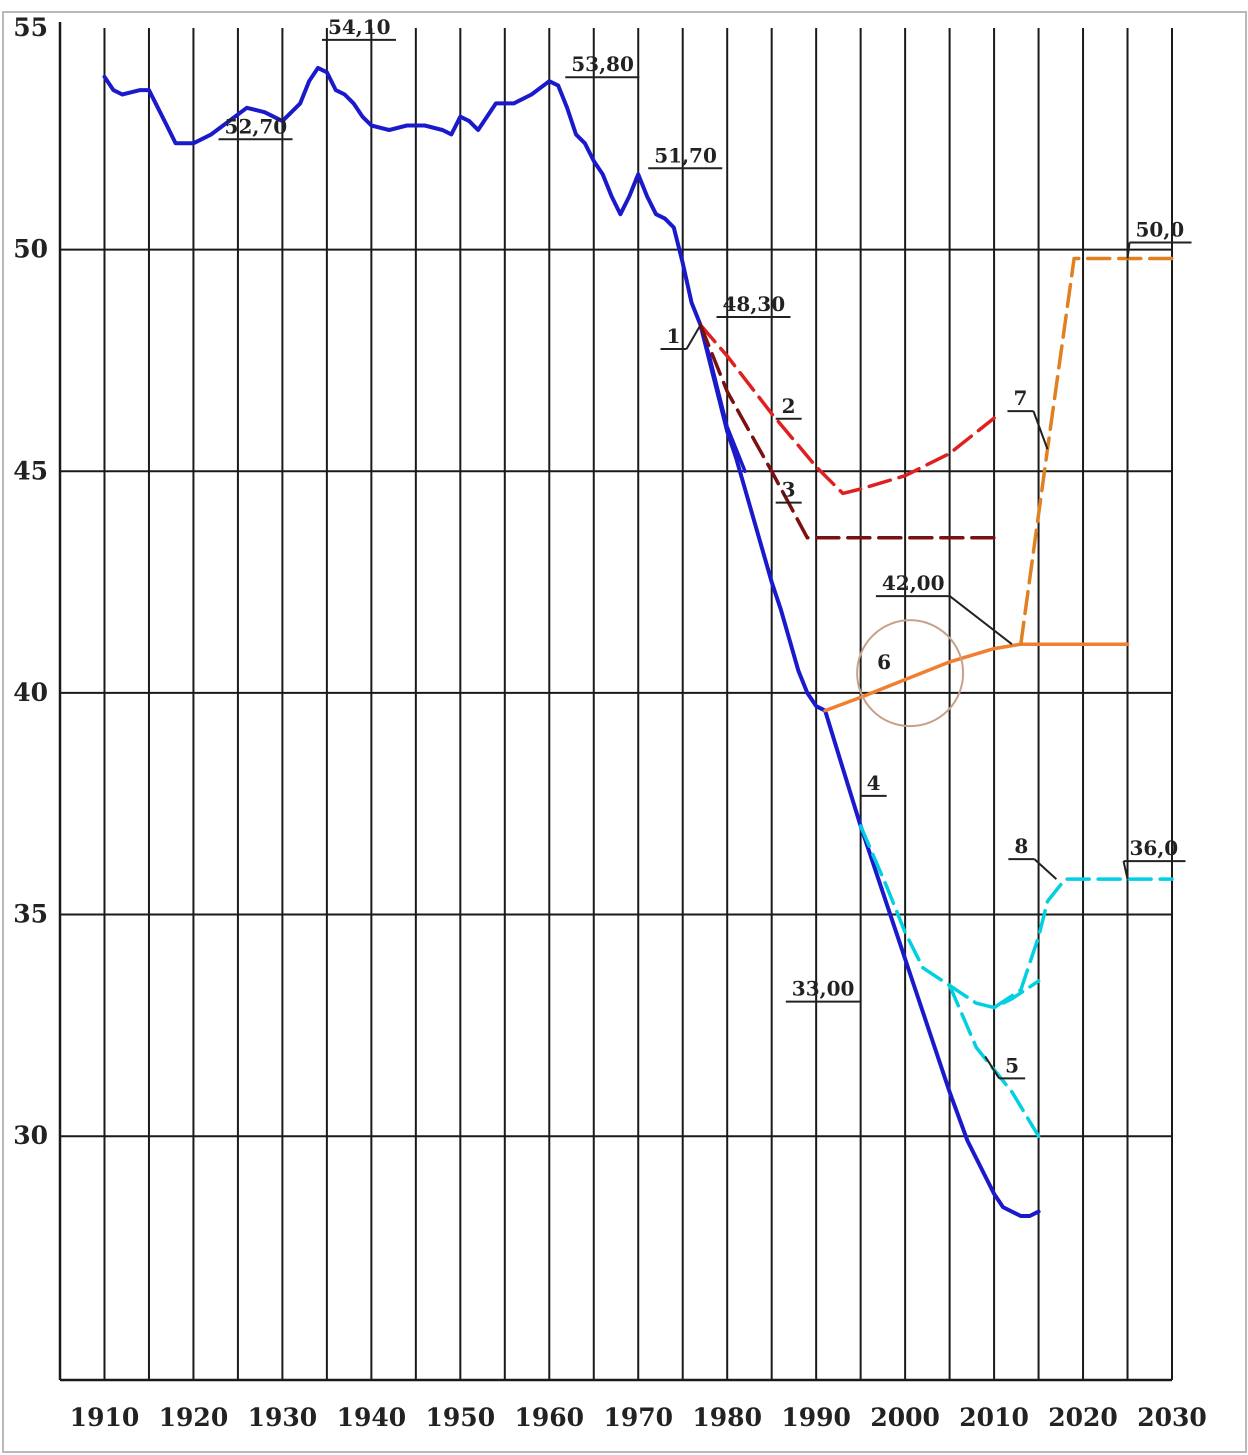 The height and width of the screenshot is (1455, 1248). Describe the element at coordinates (372, 1417) in the screenshot. I see `x-tick-label: 1940` at that location.